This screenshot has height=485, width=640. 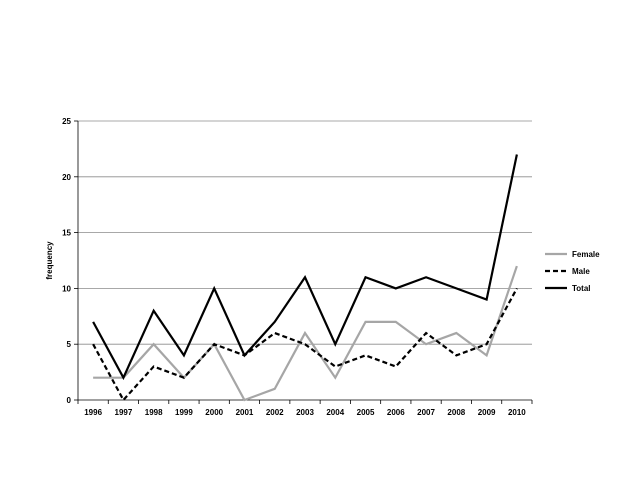 I want to click on x-tick-label: 2008, so click(x=456, y=412).